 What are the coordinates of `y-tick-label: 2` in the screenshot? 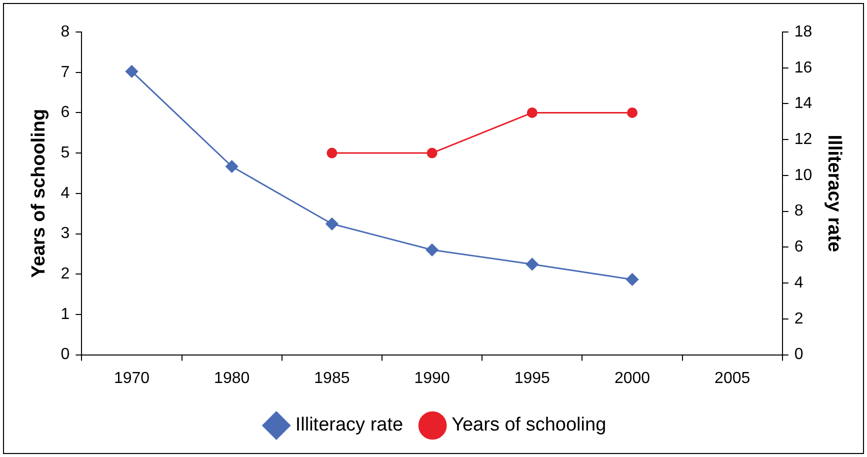 It's located at (65, 274).